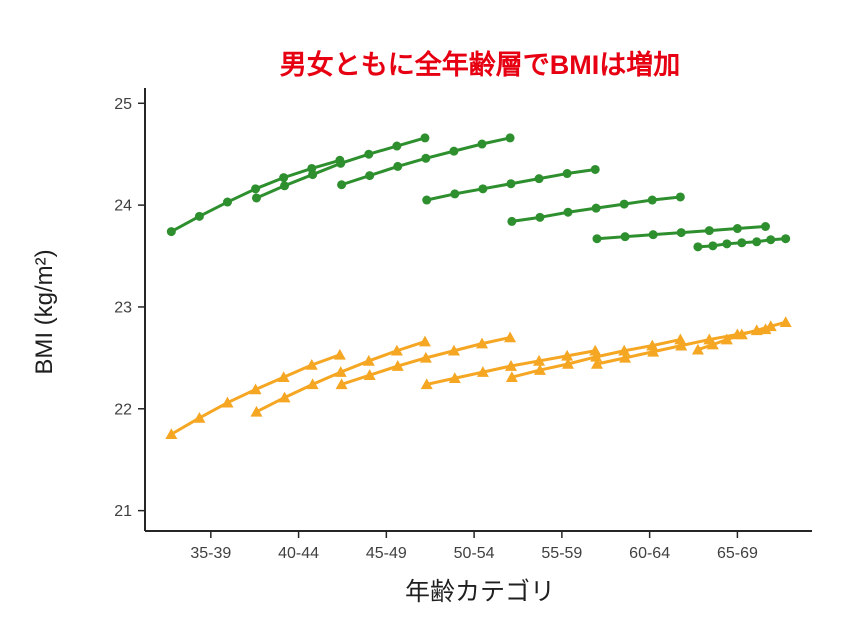 Image resolution: width=843 pixels, height=620 pixels. I want to click on x-tick-label: 50-54, so click(474, 553).